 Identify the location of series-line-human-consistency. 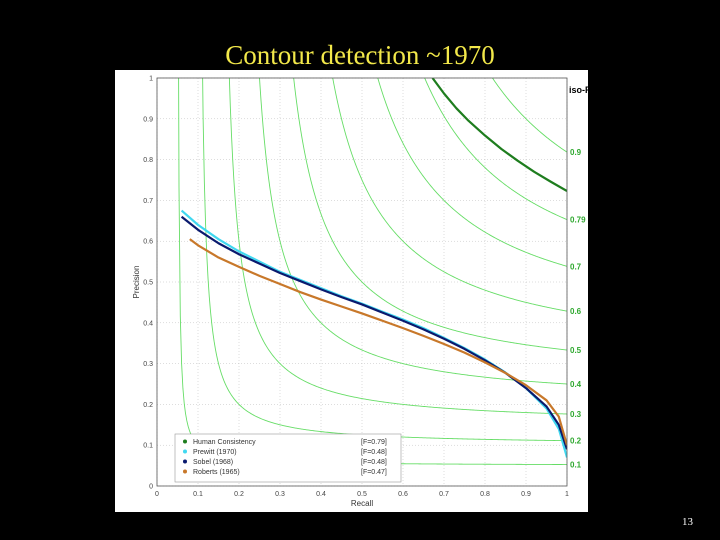
(499, 135).